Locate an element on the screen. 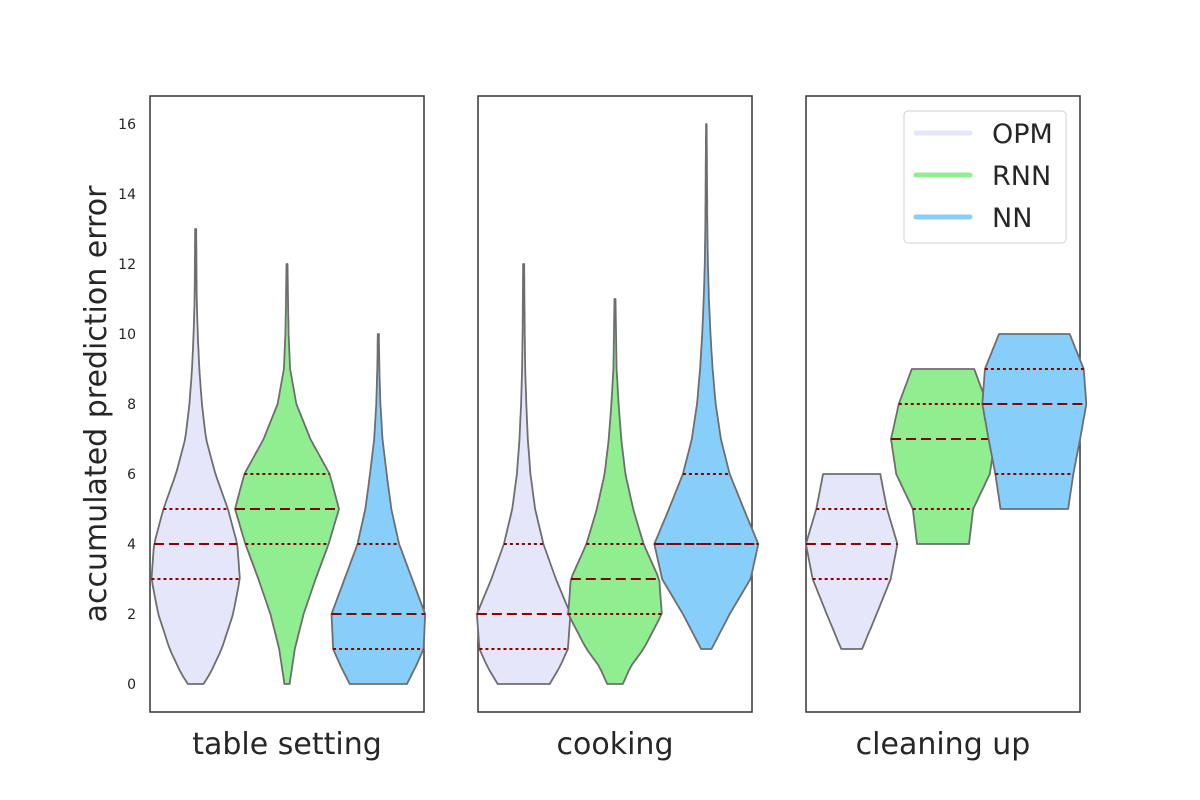  panel-label: cleaning up is located at coordinates (943, 744).